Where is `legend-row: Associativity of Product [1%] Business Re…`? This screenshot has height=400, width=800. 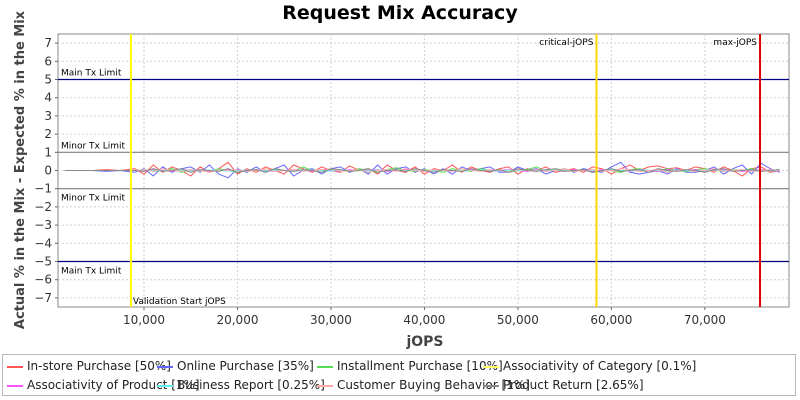 legend-row: Associativity of Product [1%] Business Re… is located at coordinates (399, 385).